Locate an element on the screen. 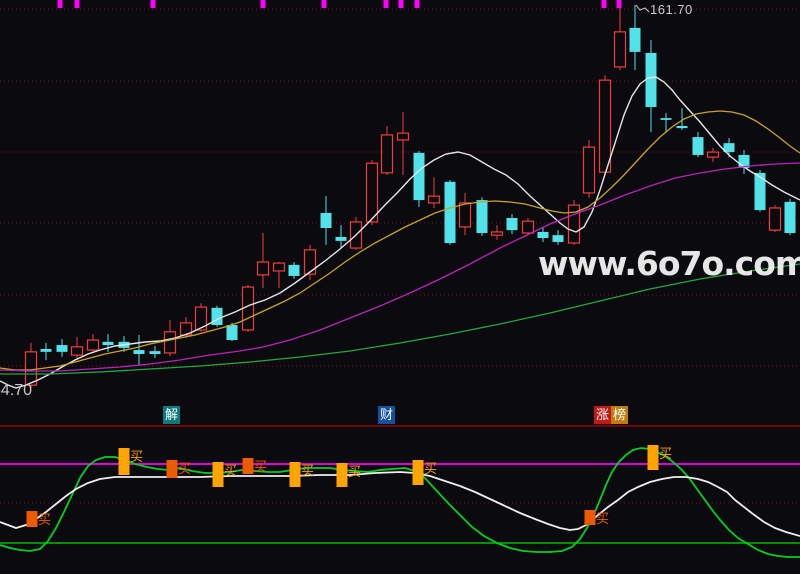 The image size is (800, 574). buy-signals-layer: 买买买买买买买买买买 is located at coordinates (349, 486).